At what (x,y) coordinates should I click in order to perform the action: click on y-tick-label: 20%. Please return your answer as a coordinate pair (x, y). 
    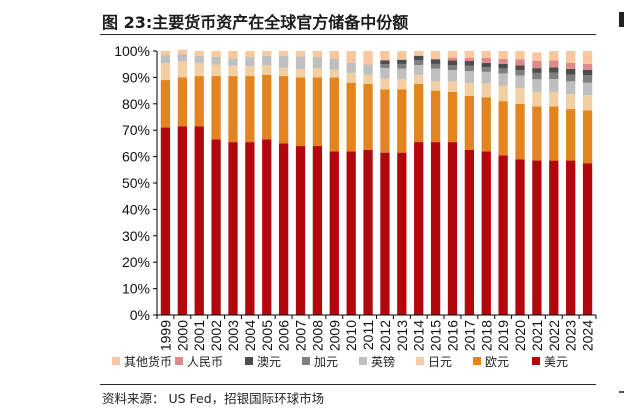
    Looking at the image, I should click on (136, 262).